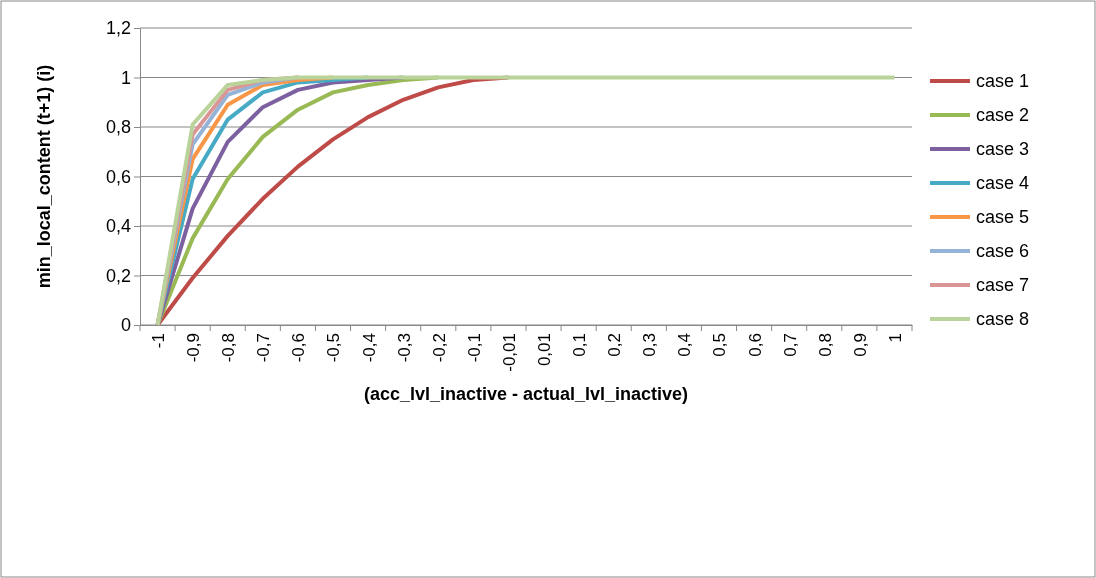 The height and width of the screenshot is (578, 1096). Describe the element at coordinates (685, 345) in the screenshot. I see `x-tick-label: 0,4` at that location.